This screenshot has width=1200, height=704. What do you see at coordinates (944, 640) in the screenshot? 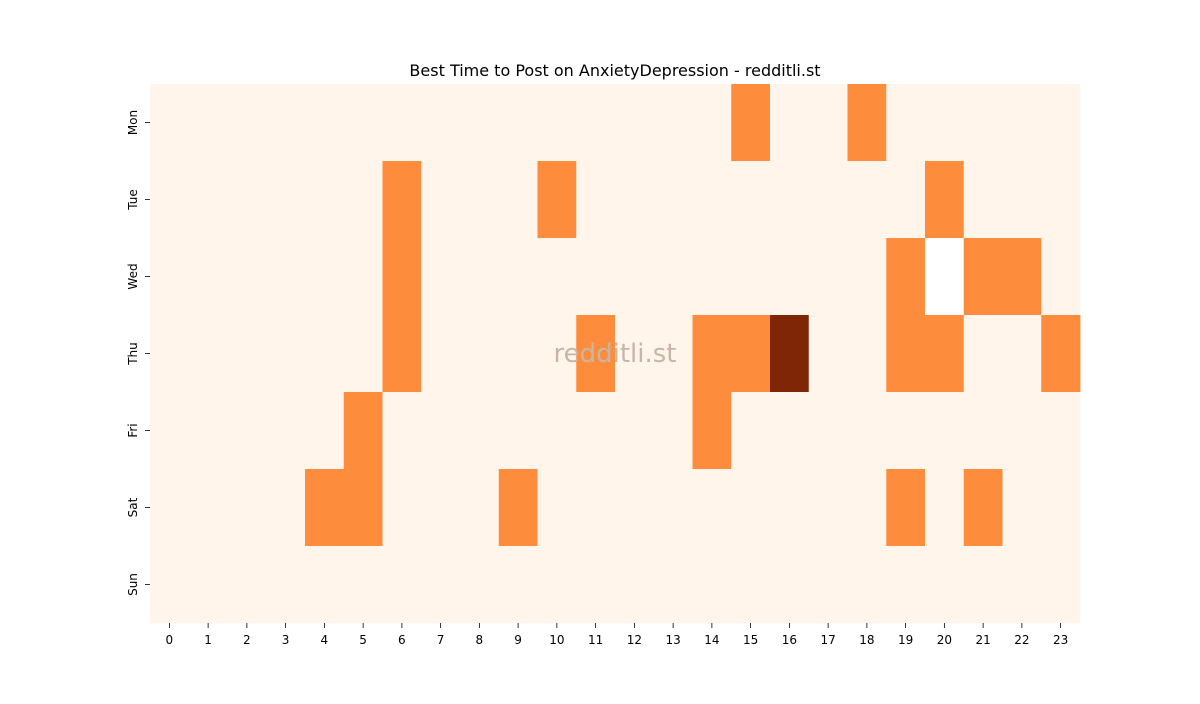
I see `x-tick-label: 20` at bounding box center [944, 640].